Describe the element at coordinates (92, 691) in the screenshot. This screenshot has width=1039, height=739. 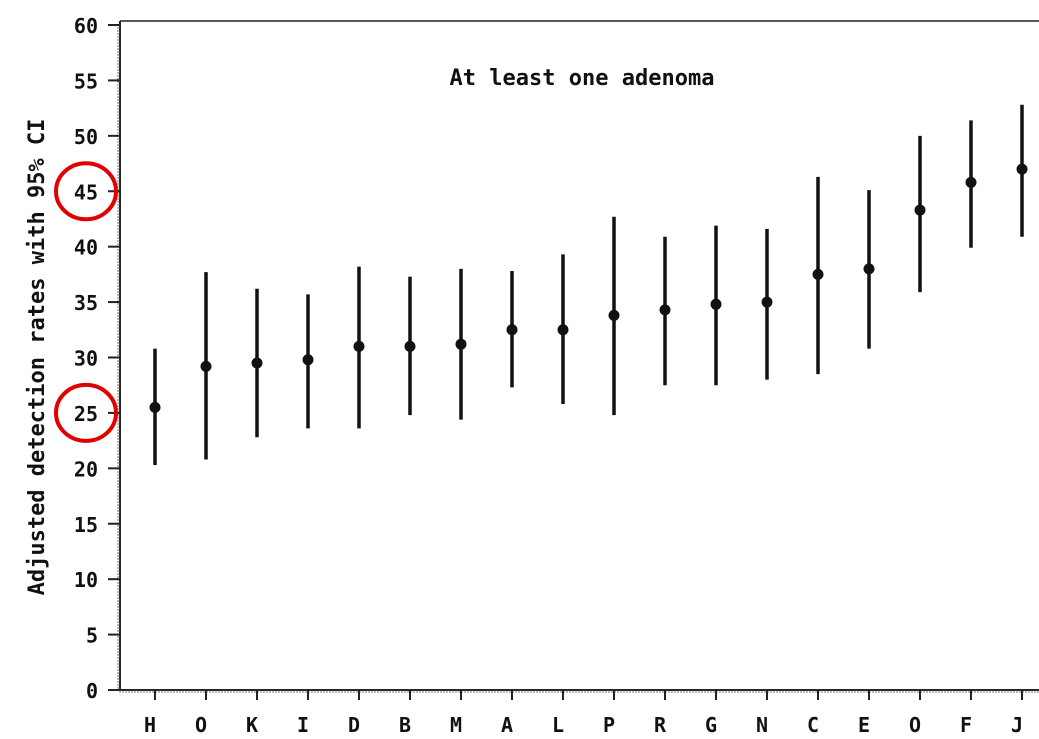
I see `y-tick-label: 0` at that location.